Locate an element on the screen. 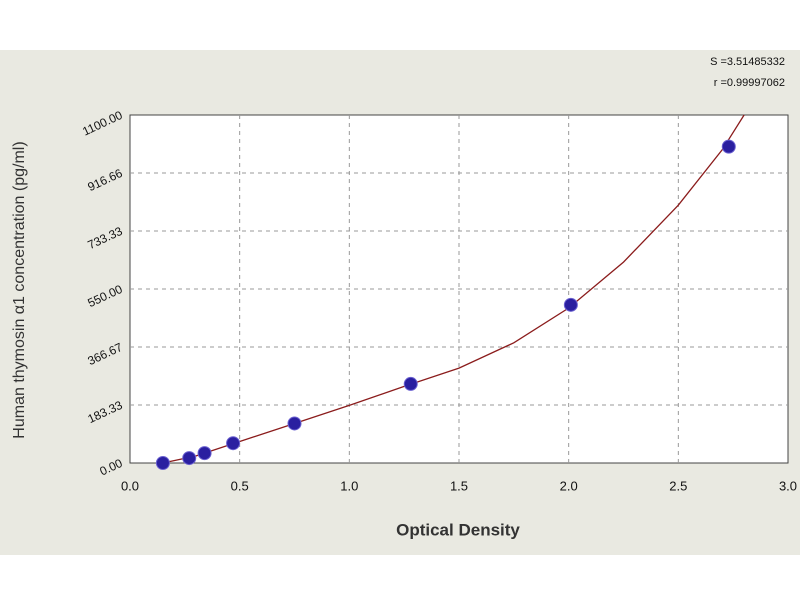 This screenshot has height=600, width=800. x-tick-label: 1.5 is located at coordinates (459, 485).